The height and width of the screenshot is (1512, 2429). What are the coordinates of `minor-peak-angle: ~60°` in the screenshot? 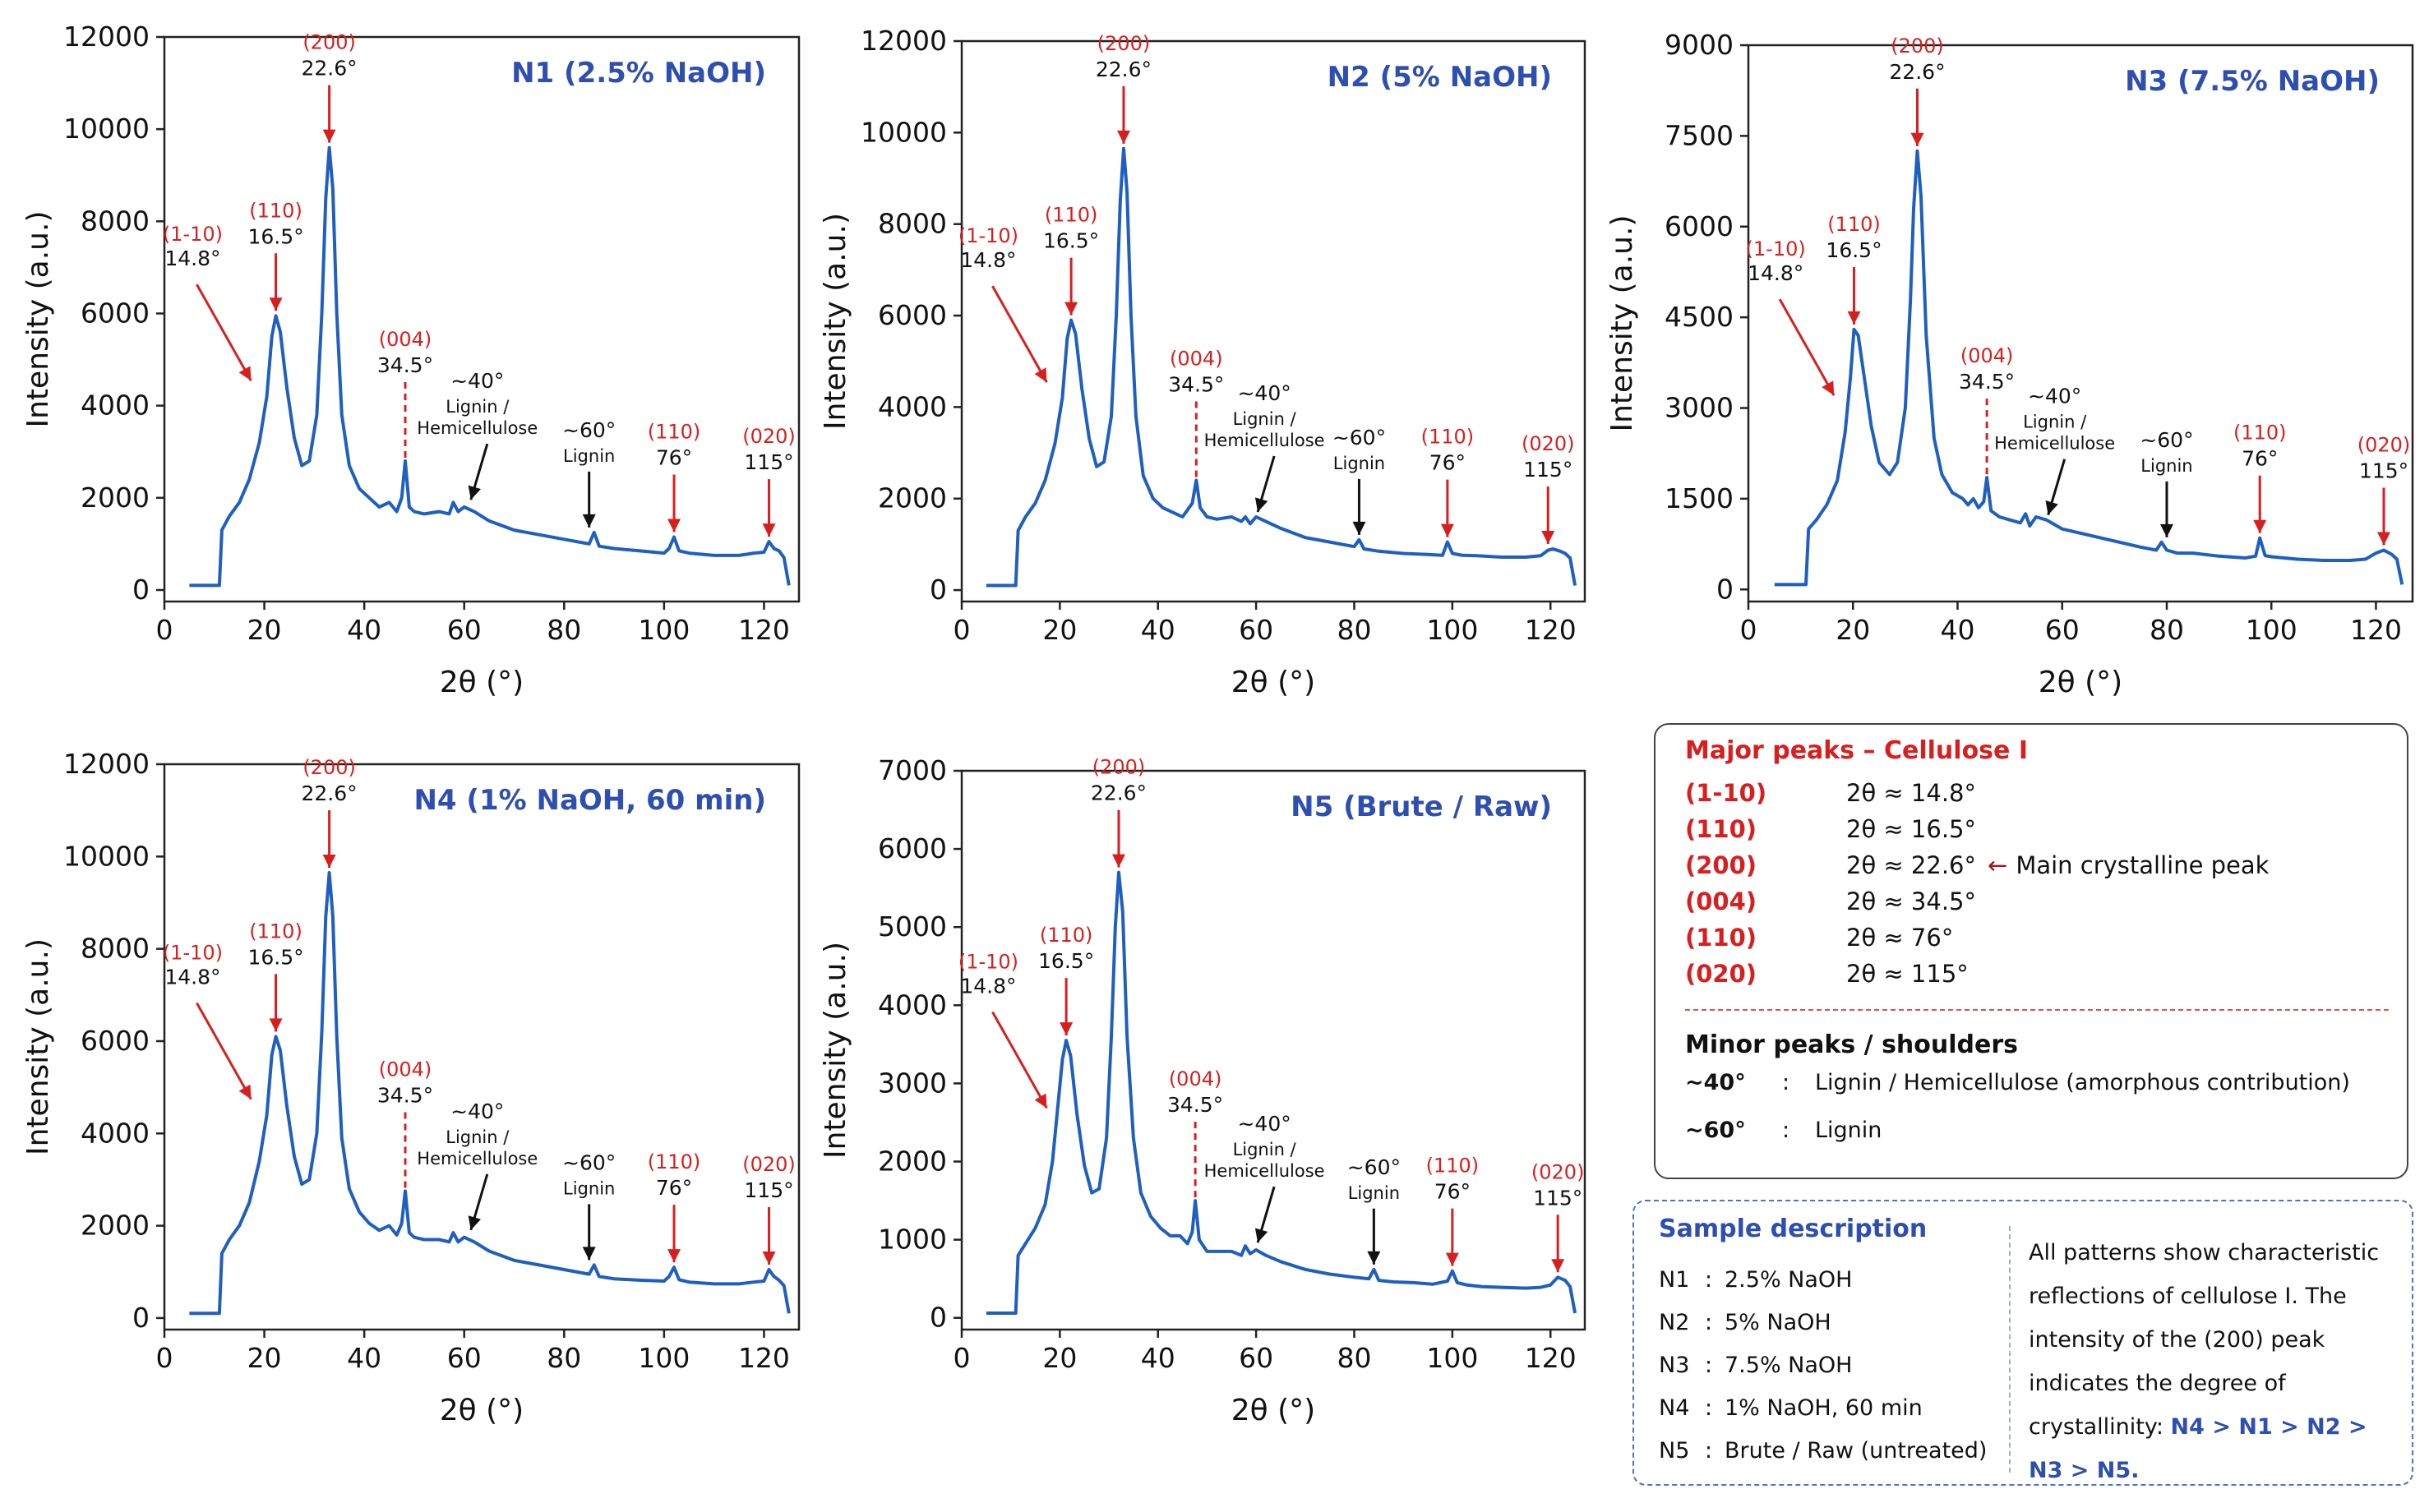 It's located at (1715, 1131).